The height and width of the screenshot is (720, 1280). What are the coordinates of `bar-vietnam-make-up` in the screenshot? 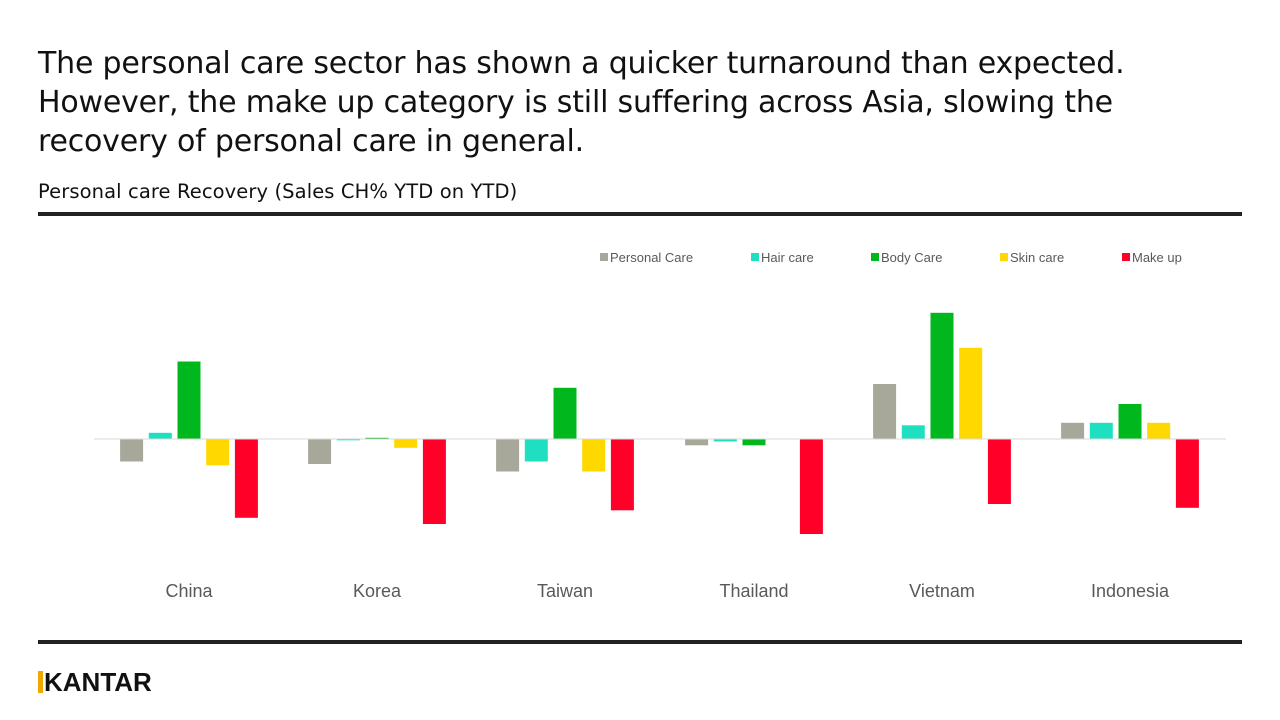 It's located at (999, 471).